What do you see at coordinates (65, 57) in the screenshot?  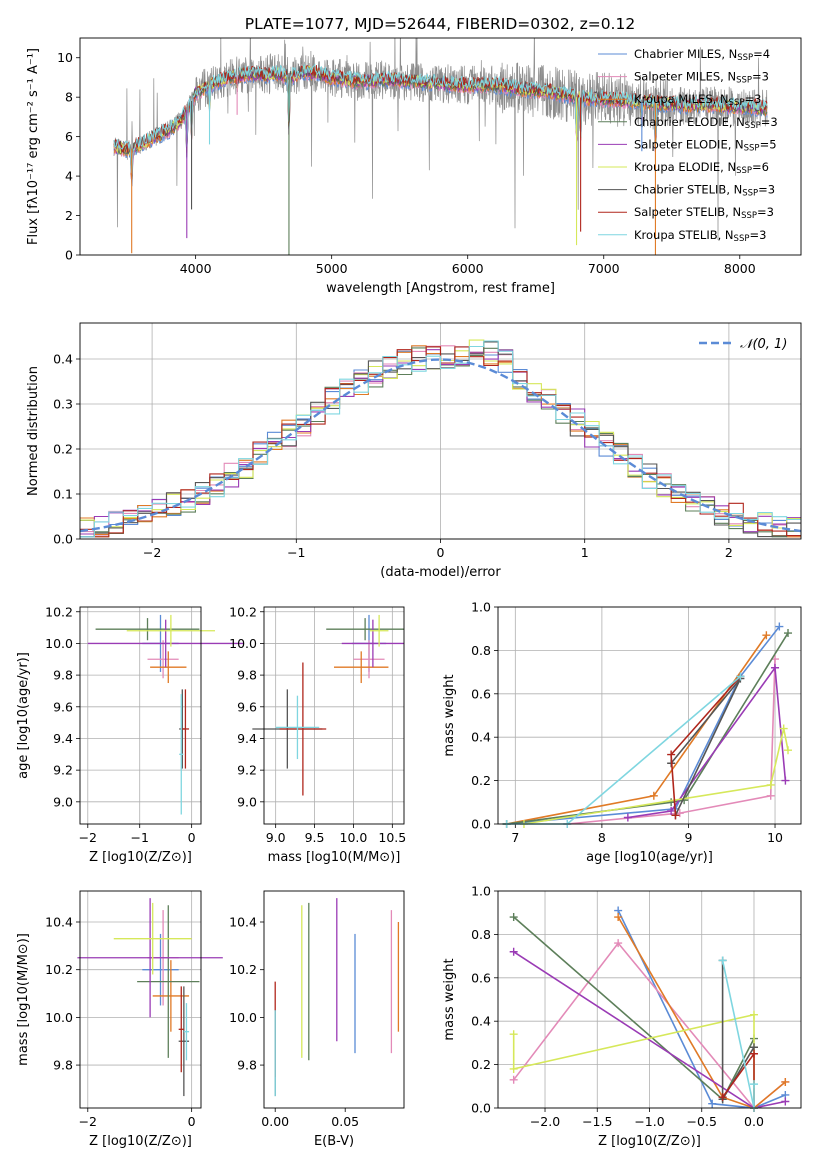 I see `y-tick-label: 10` at bounding box center [65, 57].